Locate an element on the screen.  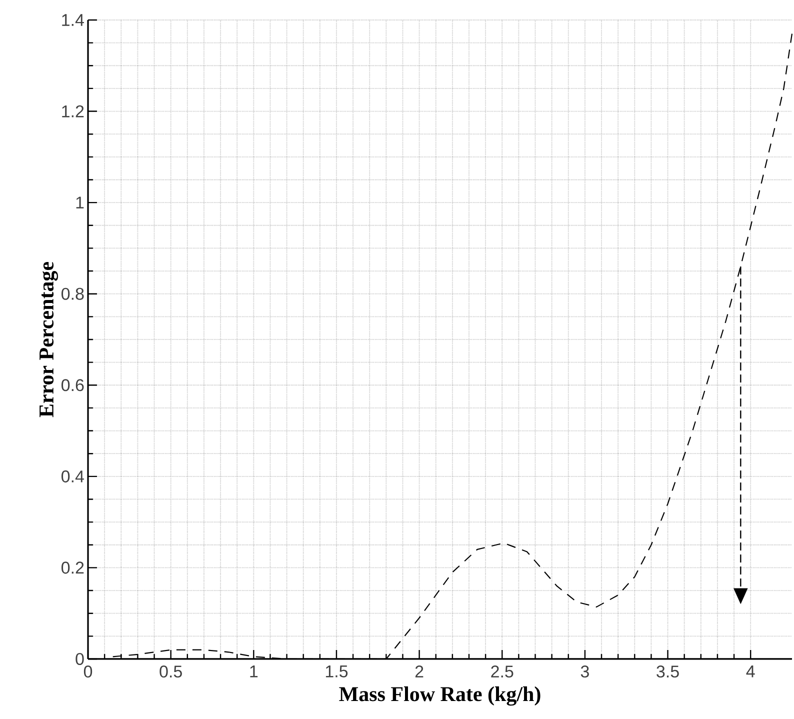
y-tick-label: 0.2 is located at coordinates (73, 568).